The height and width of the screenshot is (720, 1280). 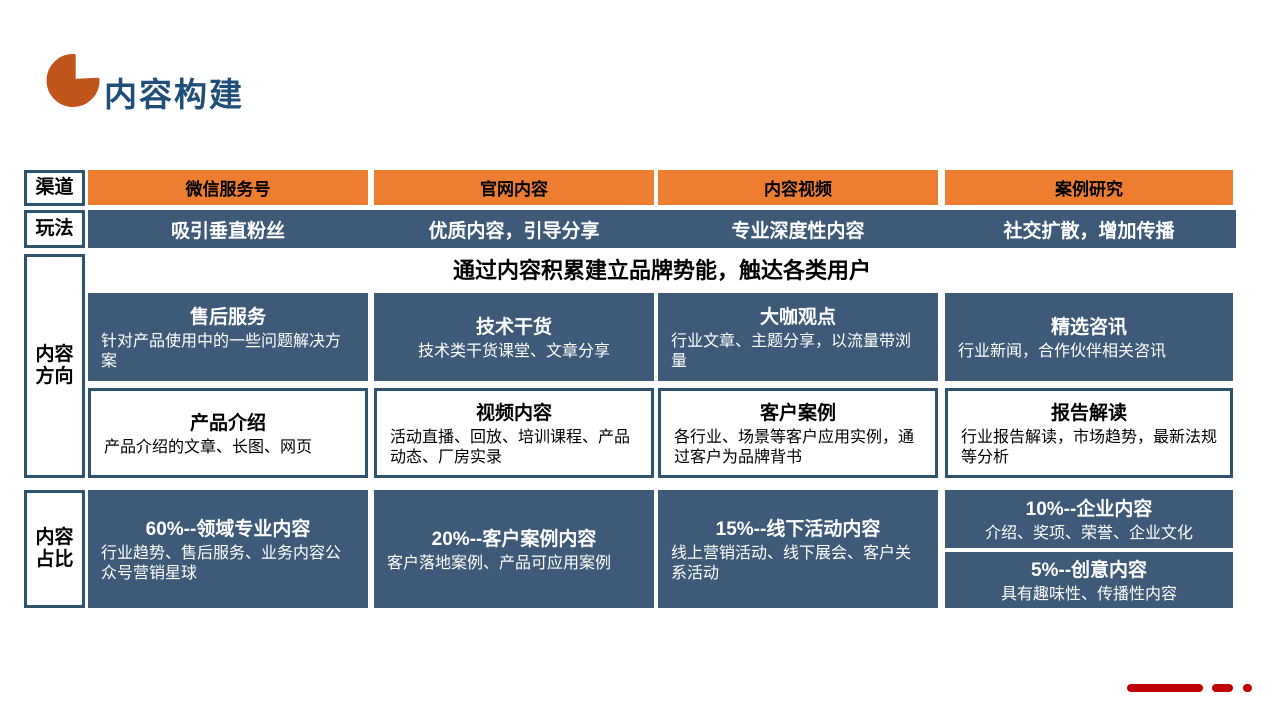 I want to click on direction-box-report: 报告解读 行业报告解读，市场趋势，最新法规等分析, so click(x=1089, y=433).